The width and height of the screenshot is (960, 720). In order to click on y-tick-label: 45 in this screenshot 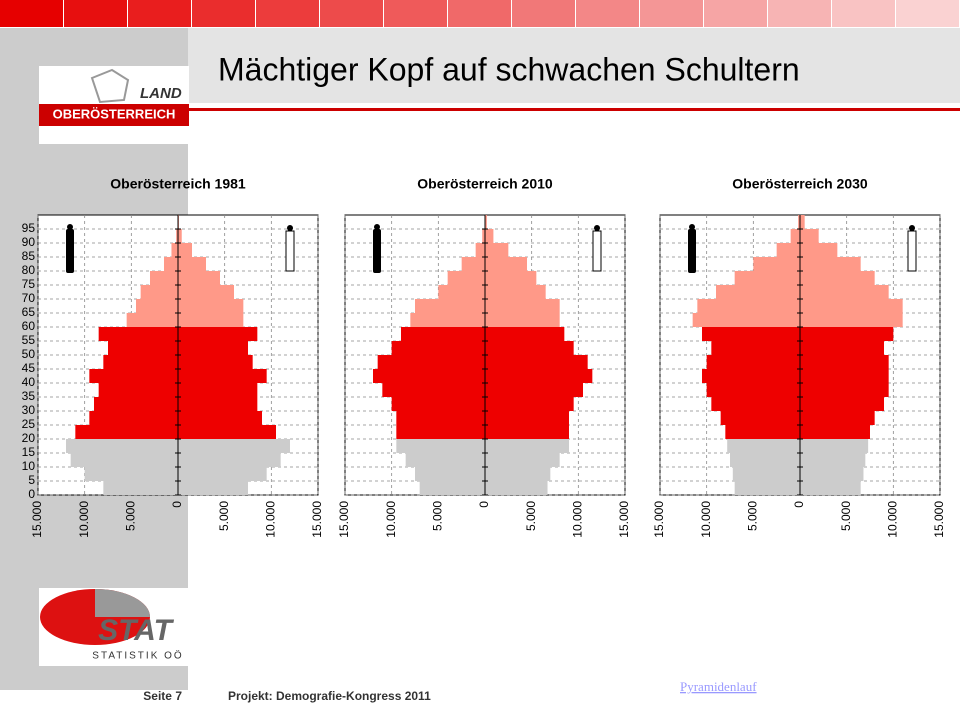, I will do `click(29, 368)`.